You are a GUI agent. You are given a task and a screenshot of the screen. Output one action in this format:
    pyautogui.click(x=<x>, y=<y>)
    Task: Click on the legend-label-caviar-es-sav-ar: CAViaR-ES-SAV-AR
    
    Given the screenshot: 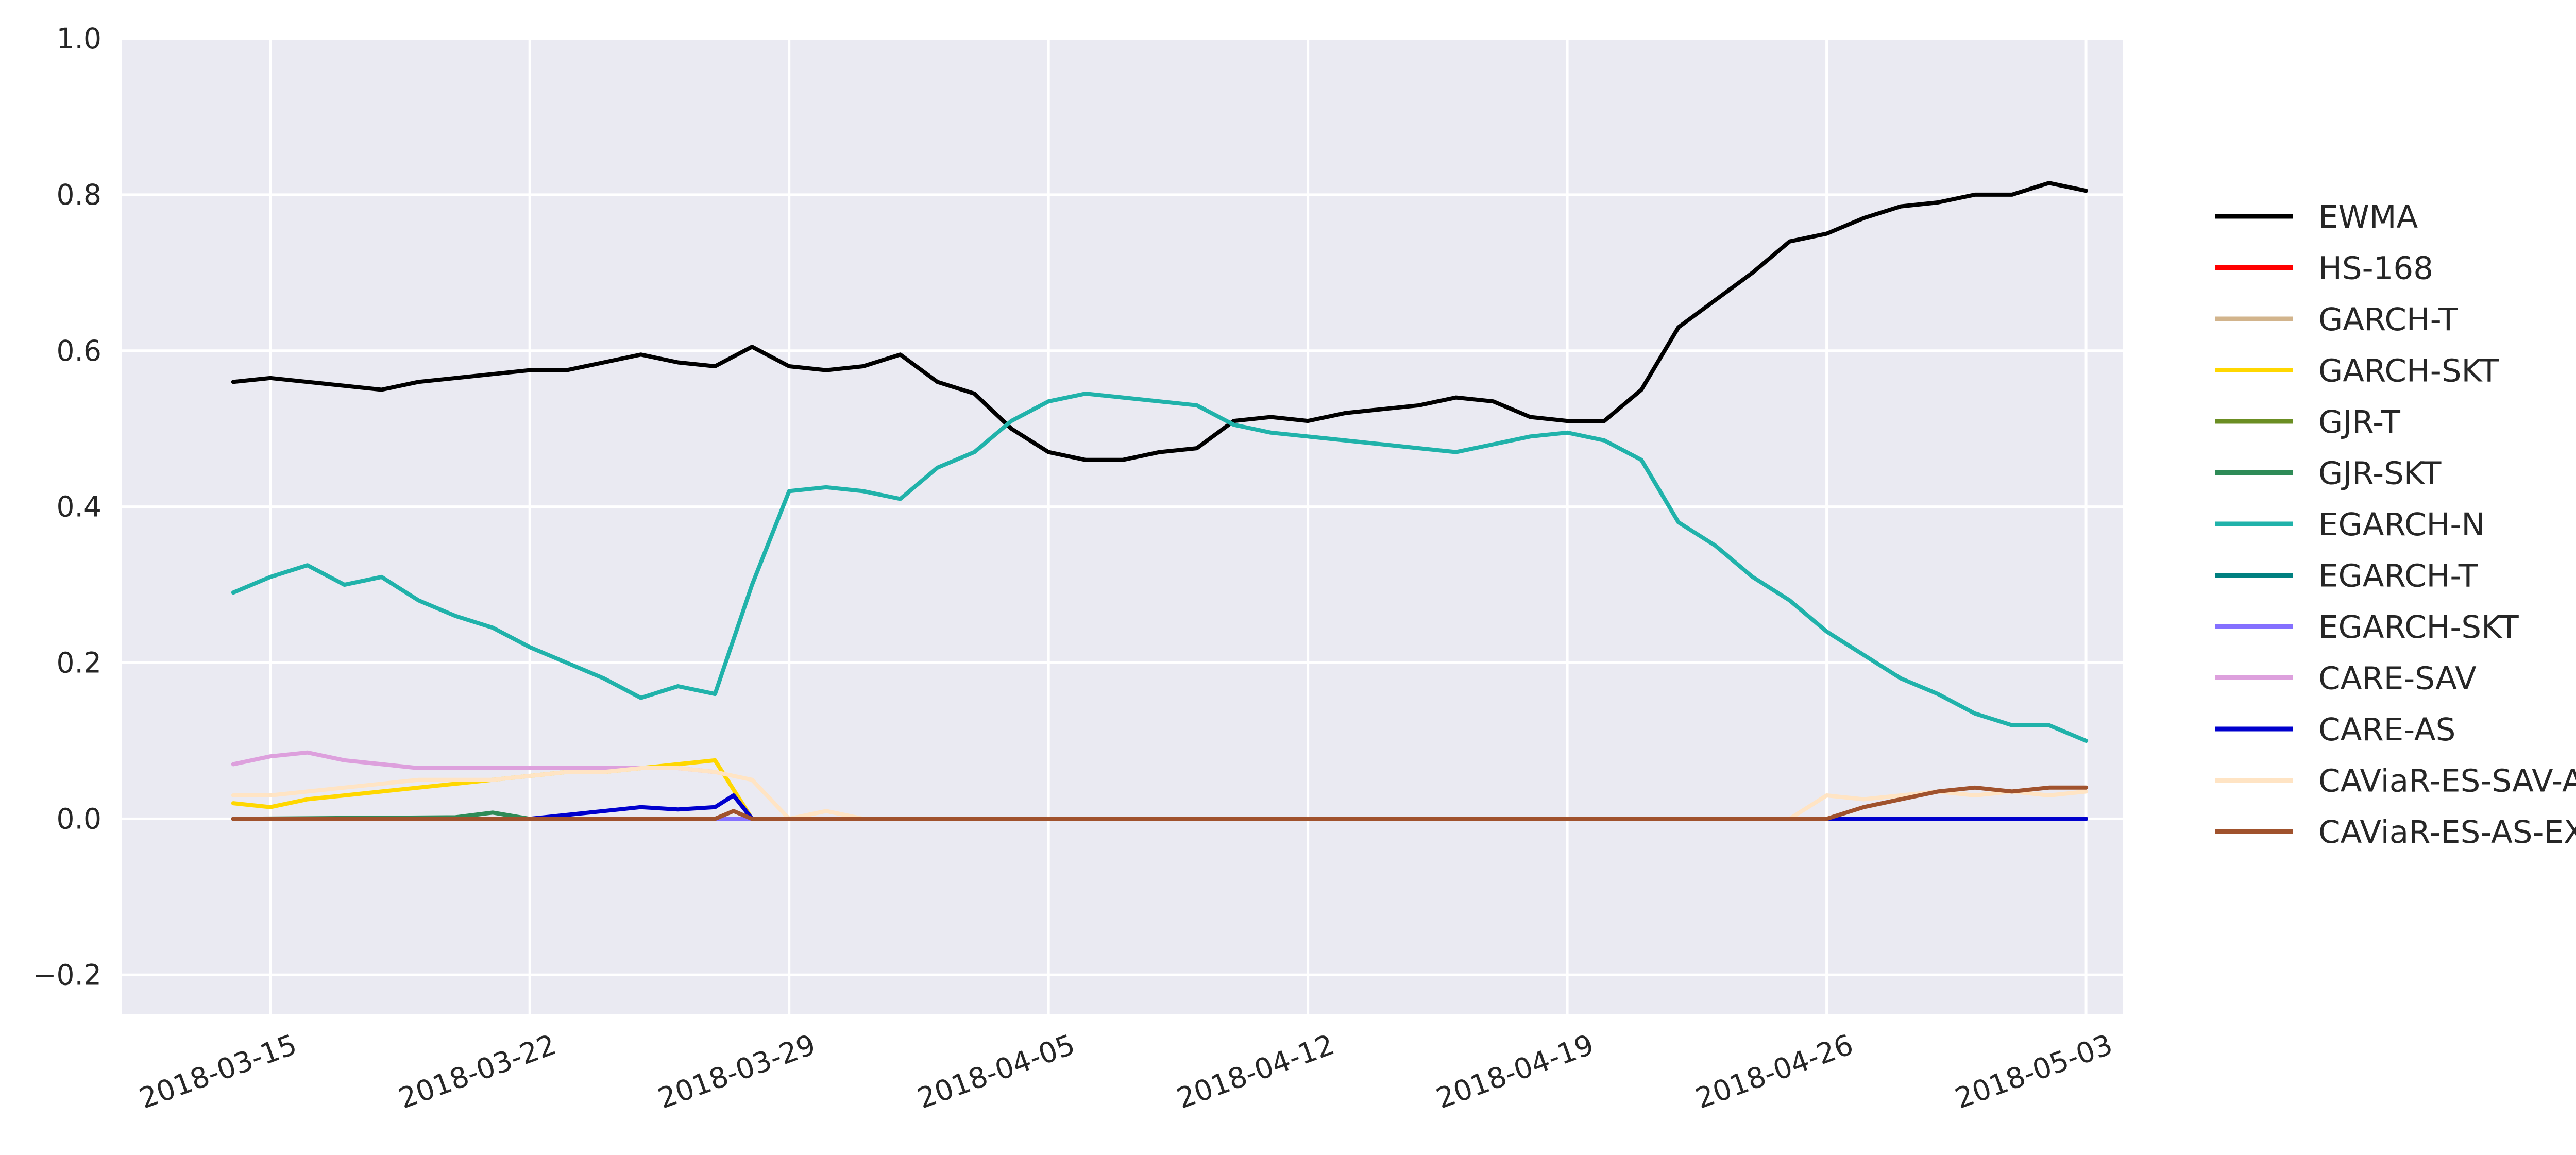 What is the action you would take?
    pyautogui.click(x=2447, y=781)
    